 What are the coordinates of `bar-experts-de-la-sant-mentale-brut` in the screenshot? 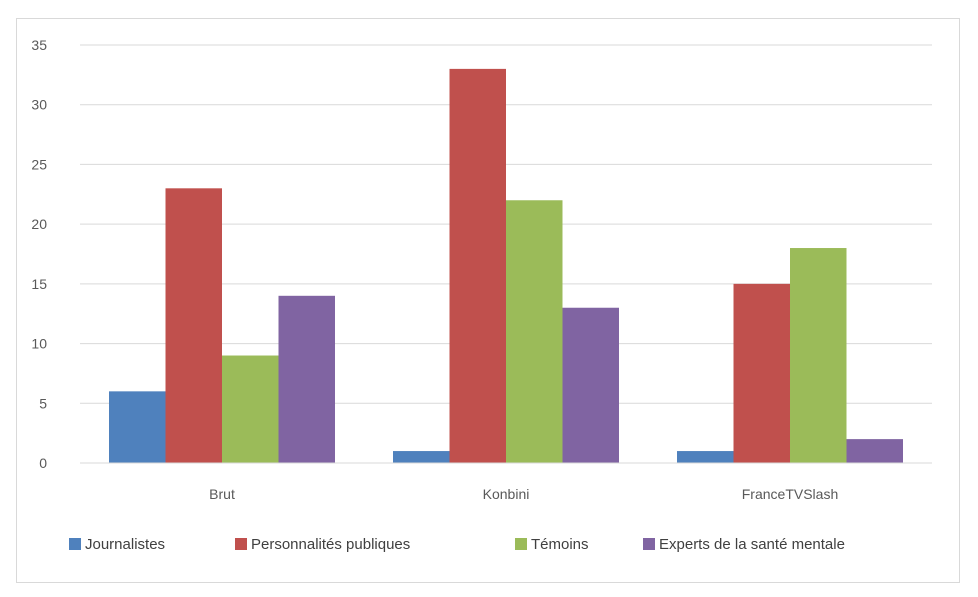 It's located at (306, 379).